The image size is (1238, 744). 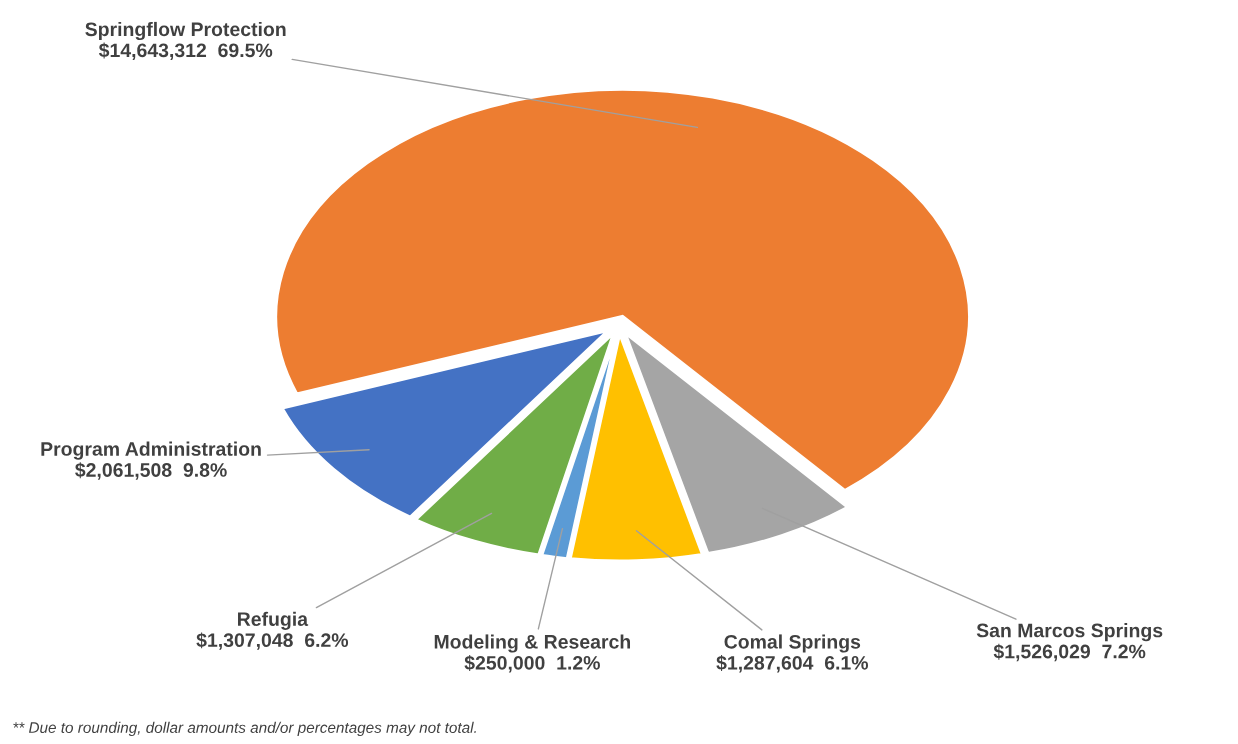 I want to click on data-label: $1,287,604 6.1%, so click(x=792, y=664).